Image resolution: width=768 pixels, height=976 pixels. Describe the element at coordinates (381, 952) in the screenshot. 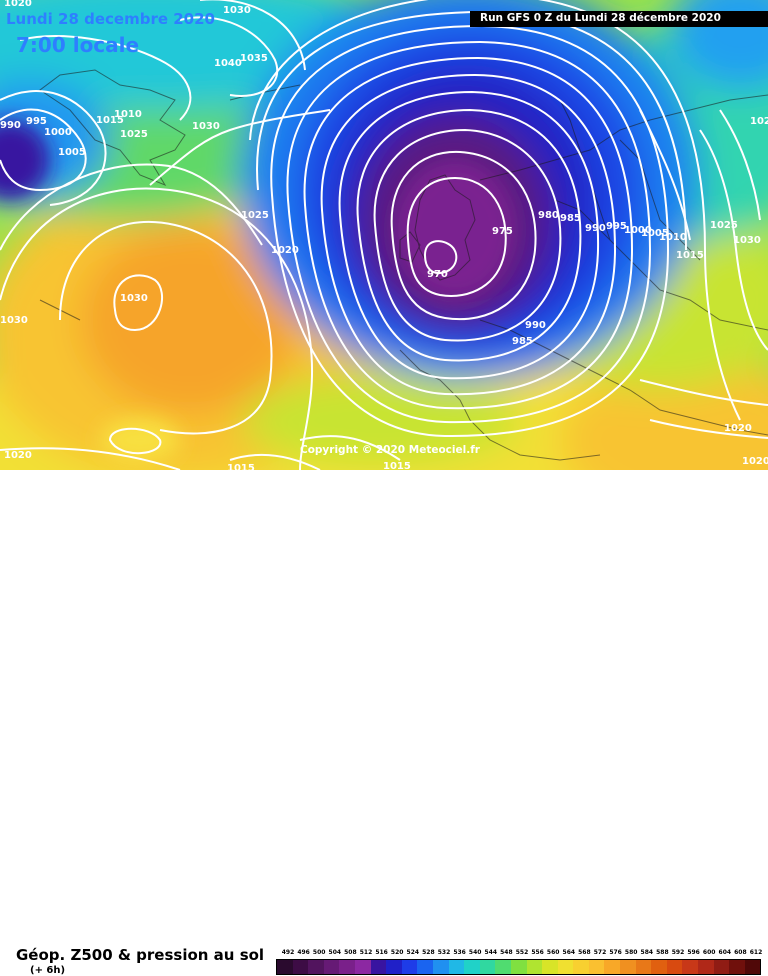

I see `legend-value: 516` at that location.